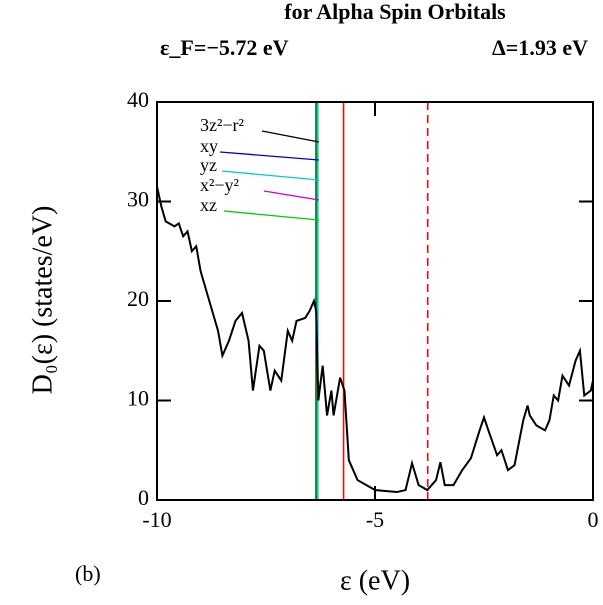  Describe the element at coordinates (222, 125) in the screenshot. I see `orbital-label: 3z²−r²` at that location.